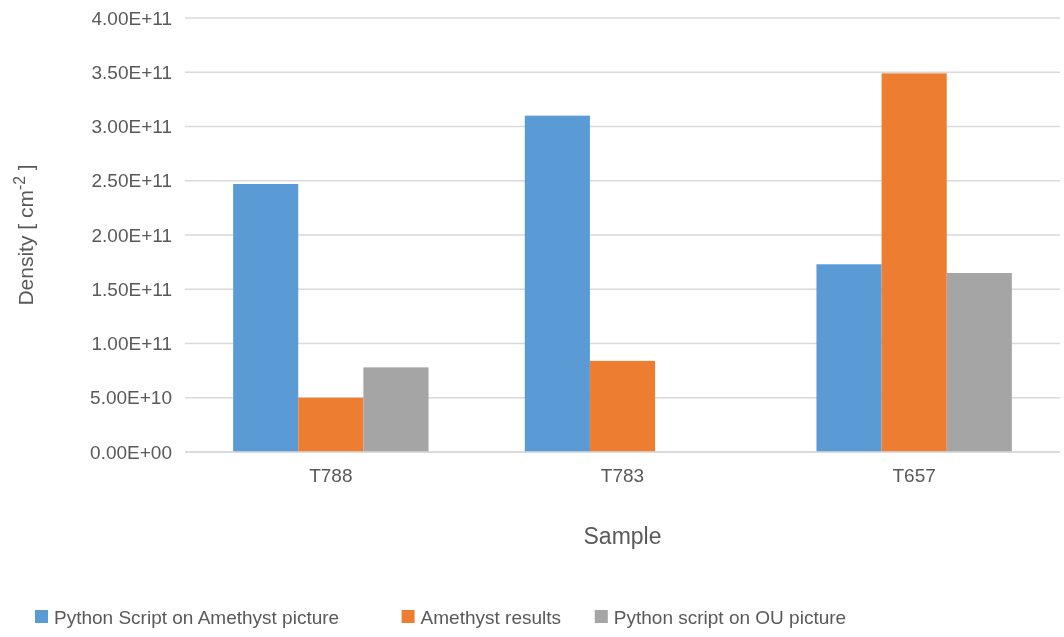 The height and width of the screenshot is (637, 1064). What do you see at coordinates (914, 475) in the screenshot?
I see `x-tick-label: T657` at bounding box center [914, 475].